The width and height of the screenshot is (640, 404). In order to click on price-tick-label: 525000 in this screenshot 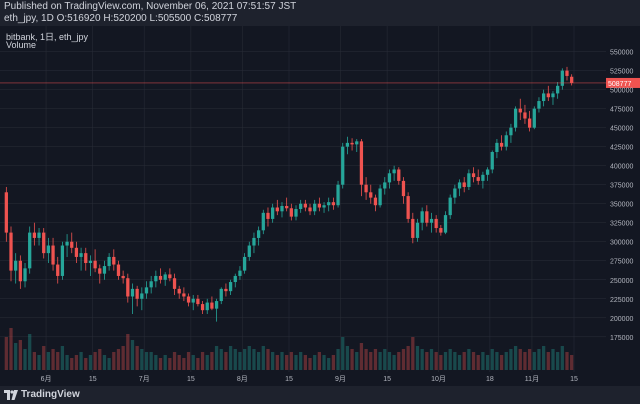, I will do `click(621, 72)`.